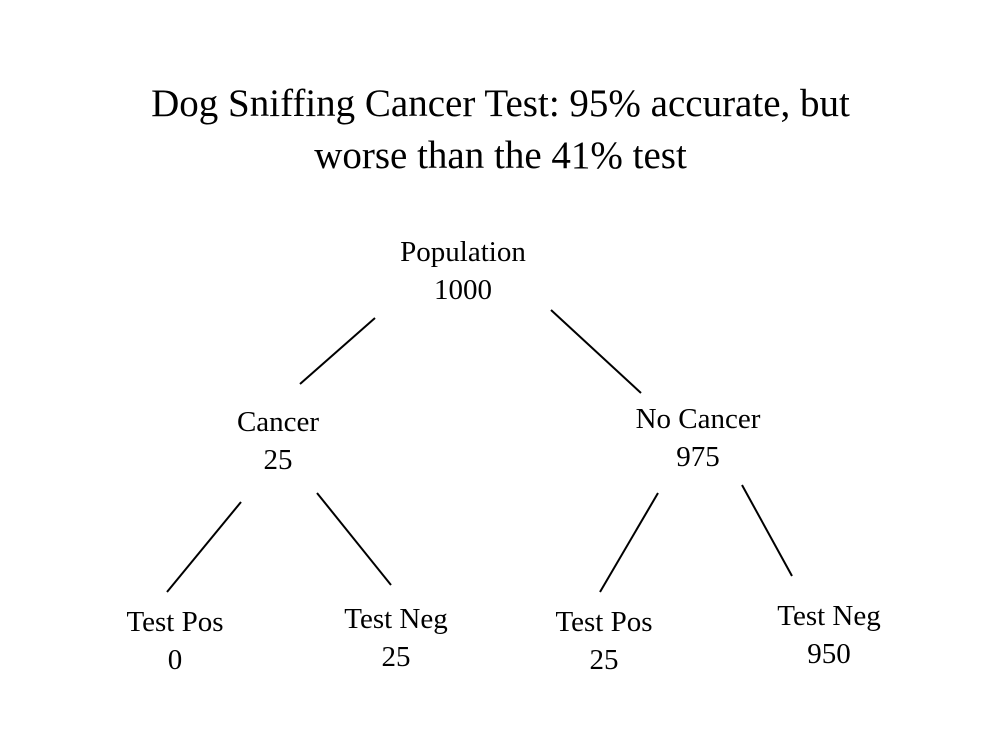 The height and width of the screenshot is (750, 1001). I want to click on node-no-cancer-label: No Cancer, so click(698, 419).